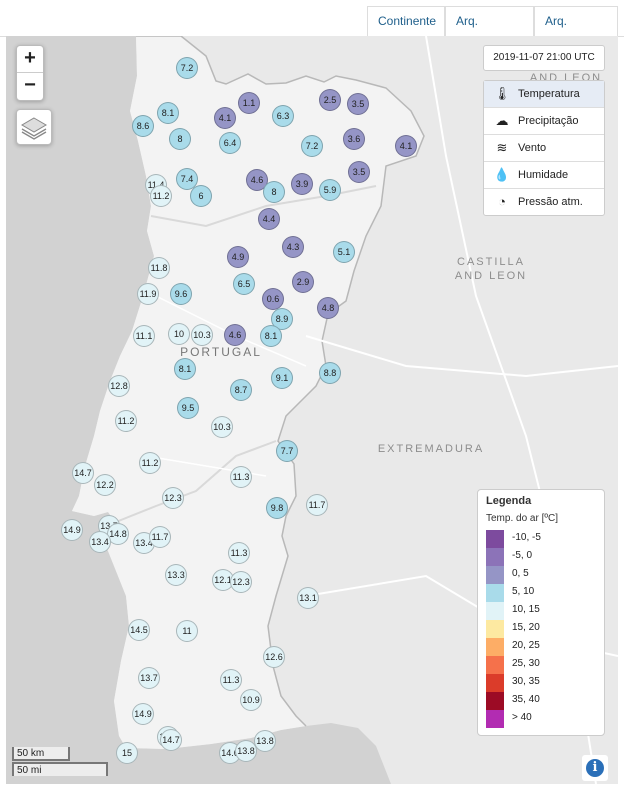 This screenshot has width=624, height=788. Describe the element at coordinates (543, 719) in the screenshot. I see `legend-class: > 40` at that location.